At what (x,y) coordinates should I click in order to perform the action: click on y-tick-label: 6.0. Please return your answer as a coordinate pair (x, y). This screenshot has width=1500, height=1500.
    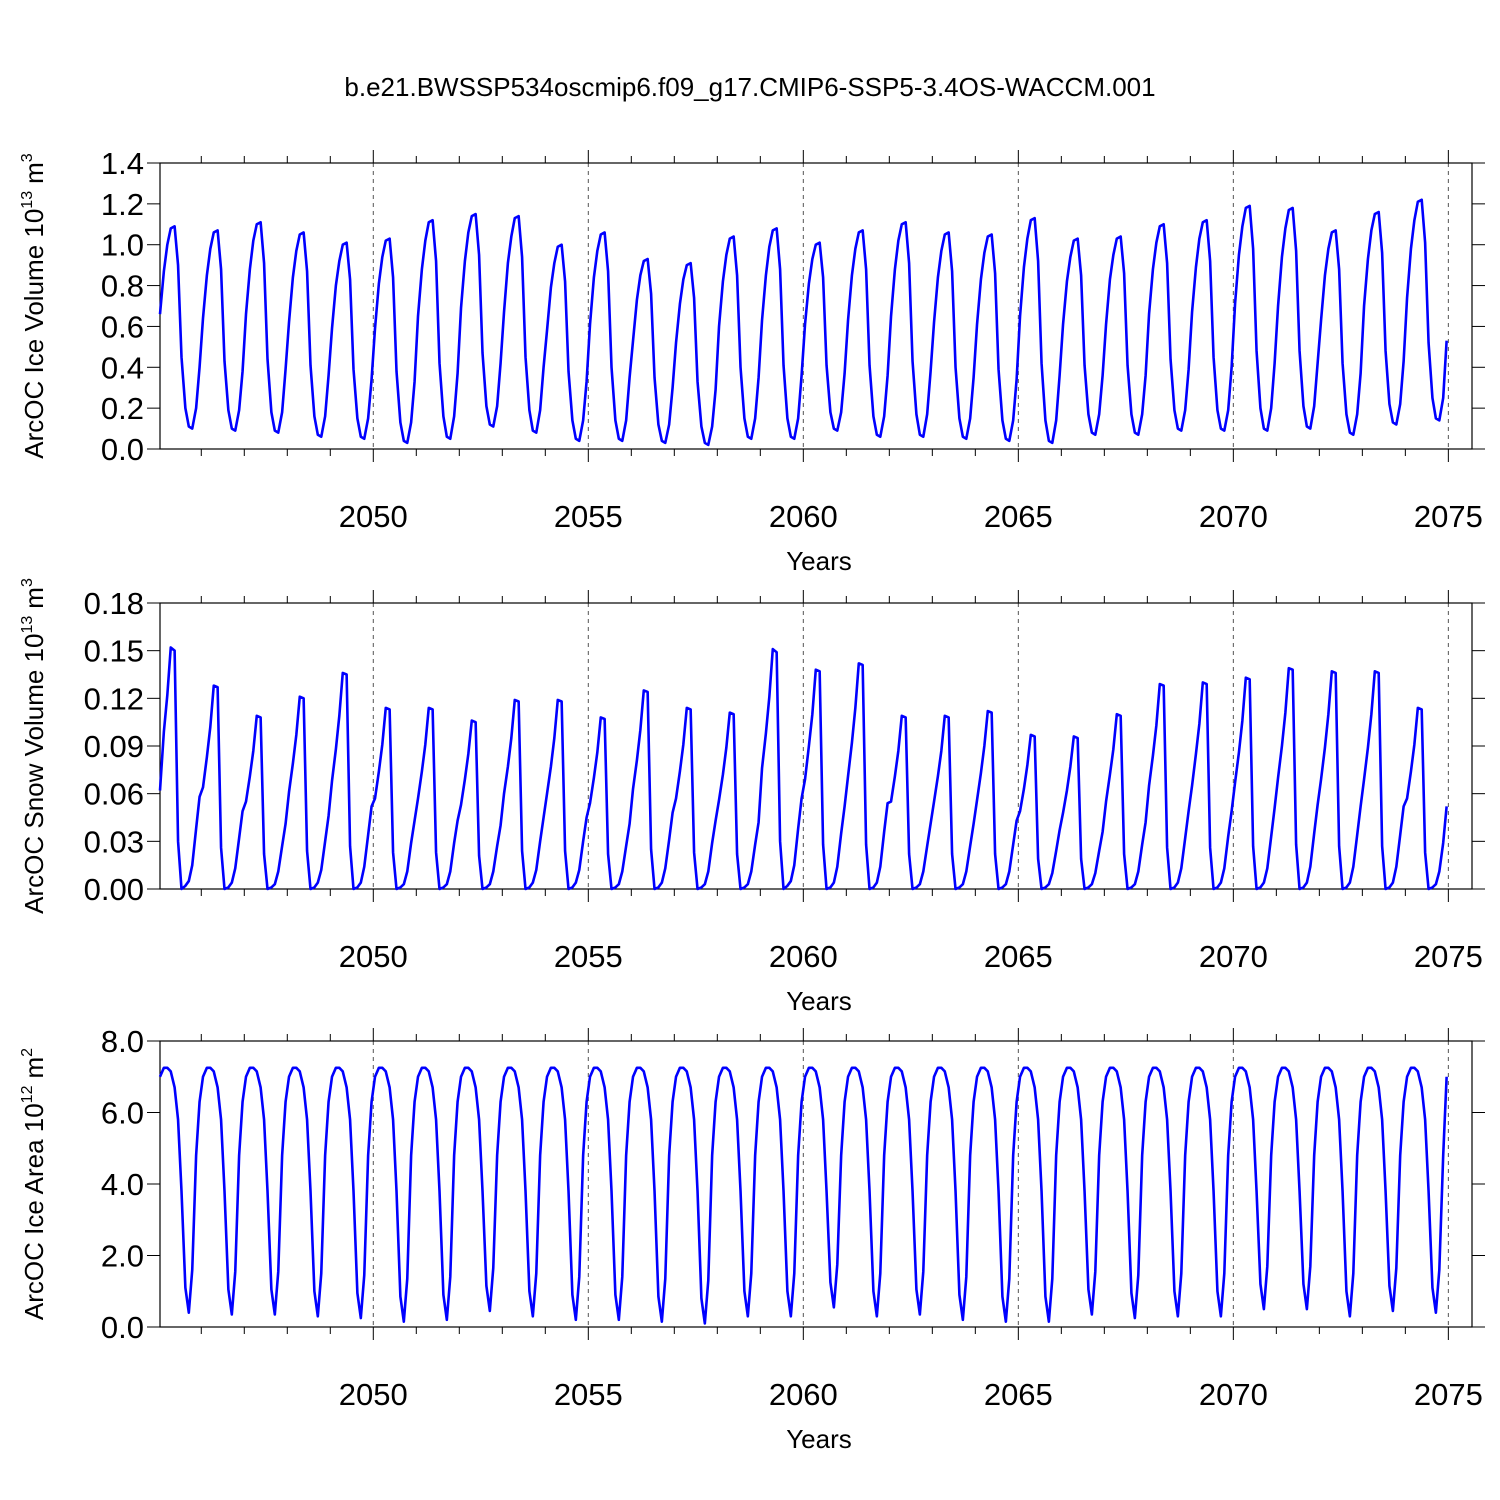
    Looking at the image, I should click on (122, 1113).